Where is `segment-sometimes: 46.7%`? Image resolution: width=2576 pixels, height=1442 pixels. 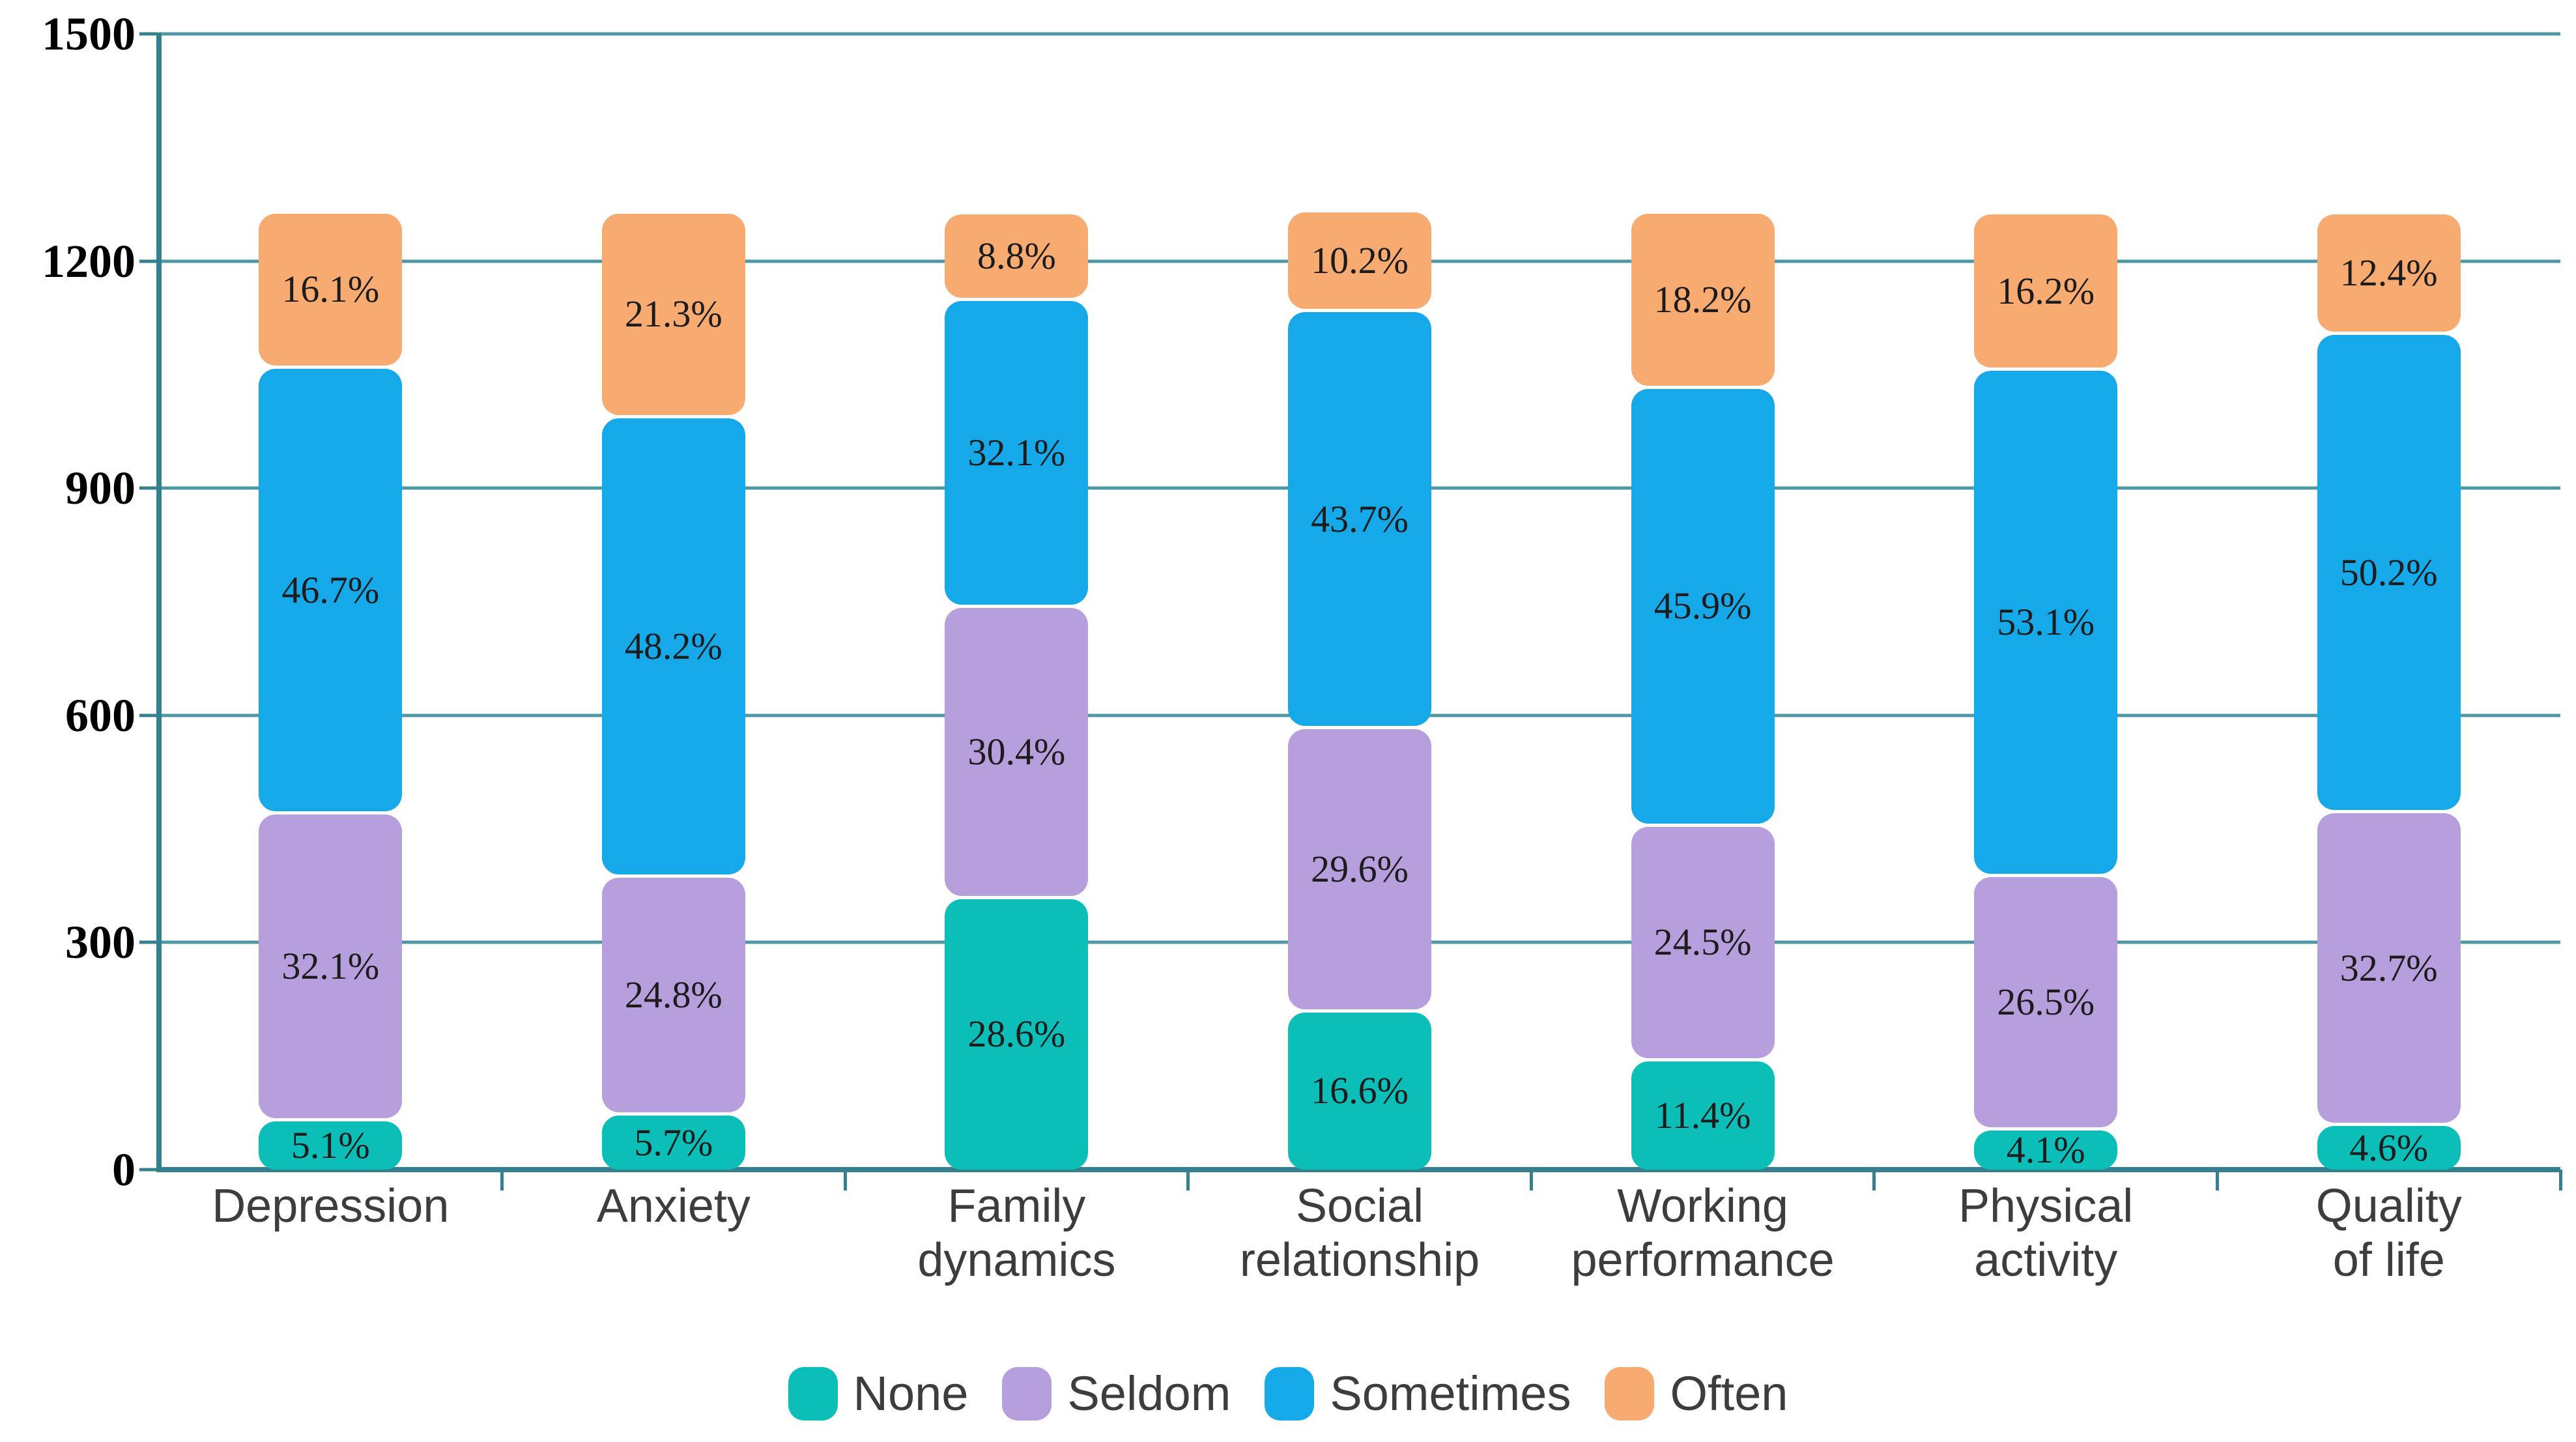
segment-sometimes: 46.7% is located at coordinates (331, 590).